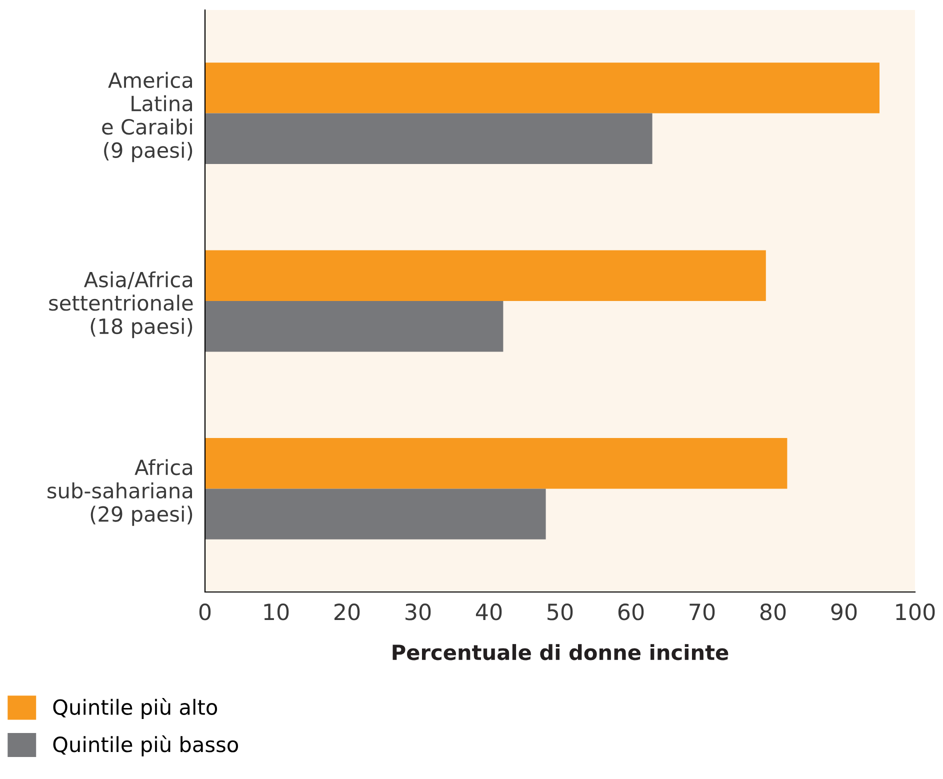 Image resolution: width=943 pixels, height=779 pixels. Describe the element at coordinates (560, 652) in the screenshot. I see `x-axis-title: Percentuale di donne incinte` at that location.